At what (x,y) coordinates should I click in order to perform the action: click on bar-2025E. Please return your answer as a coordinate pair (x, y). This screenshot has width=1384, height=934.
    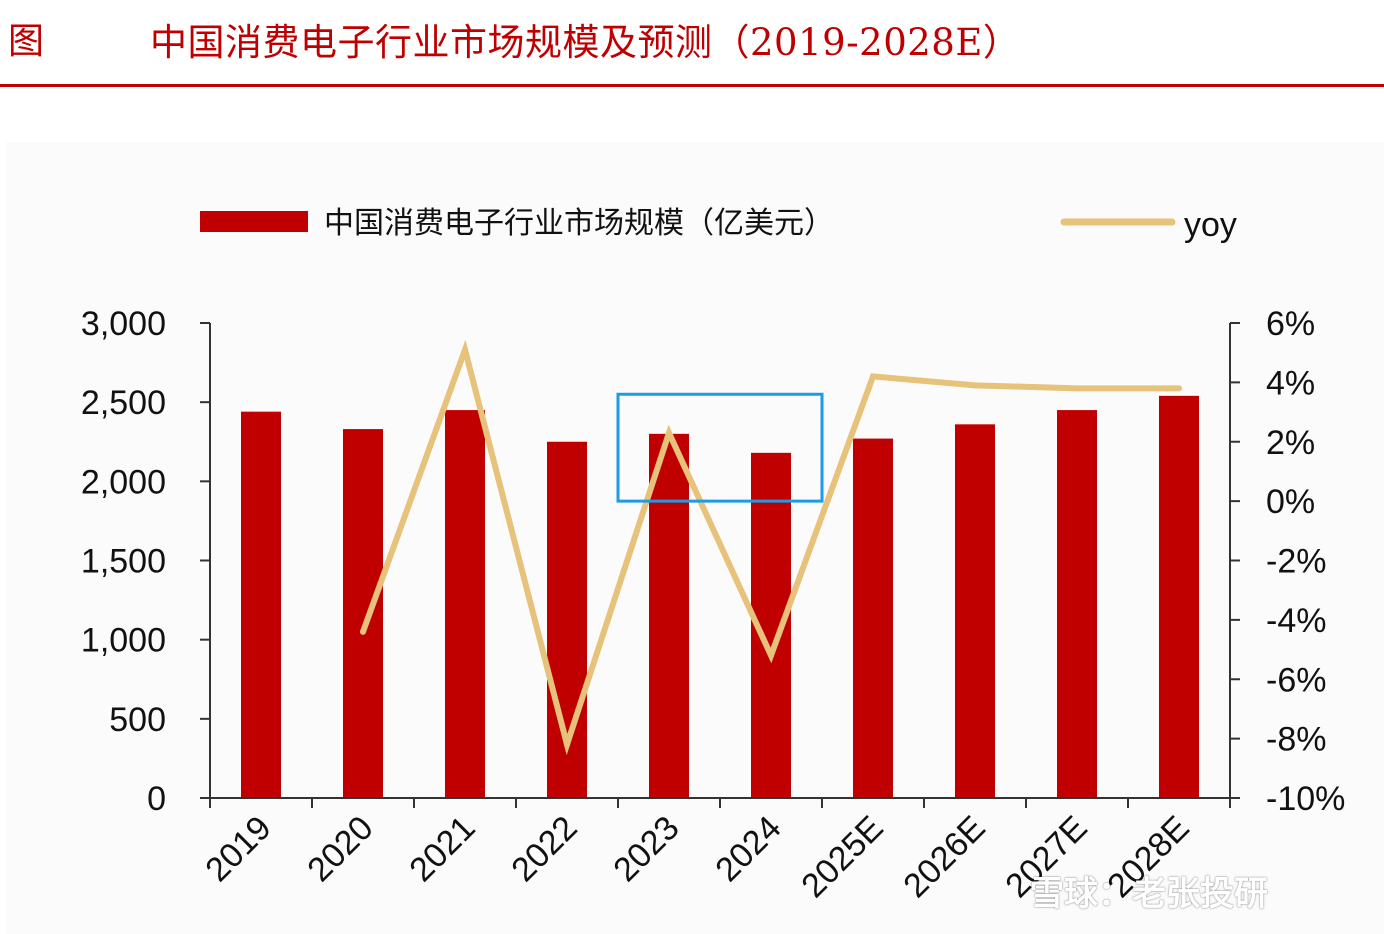
    Looking at the image, I should click on (873, 618).